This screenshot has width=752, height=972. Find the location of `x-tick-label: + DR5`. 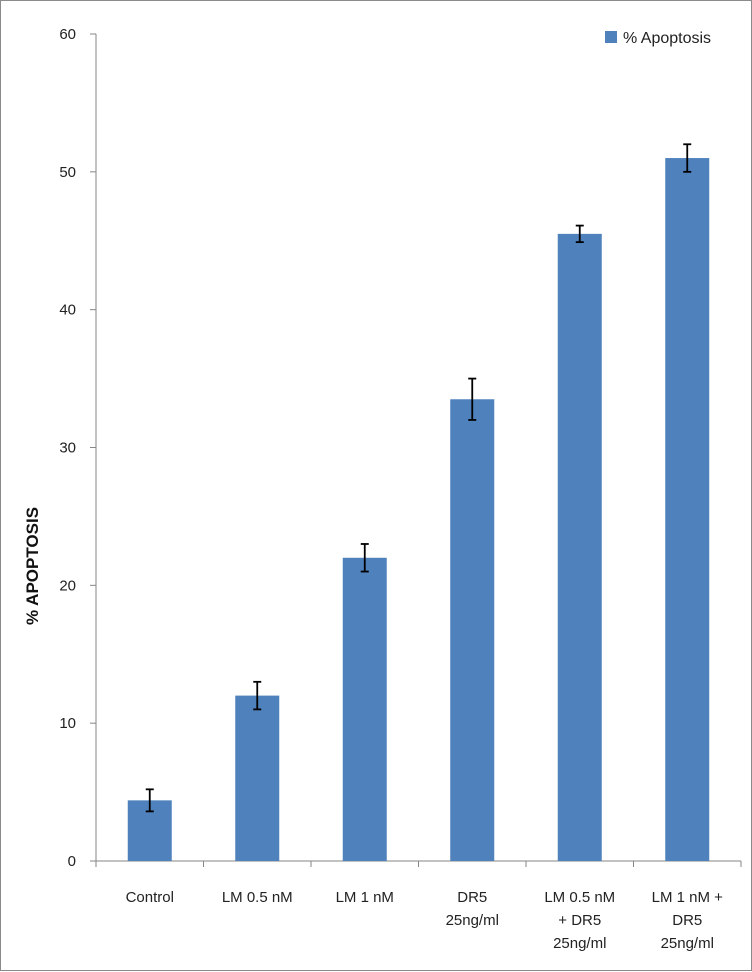

x-tick-label: + DR5 is located at coordinates (579, 920).